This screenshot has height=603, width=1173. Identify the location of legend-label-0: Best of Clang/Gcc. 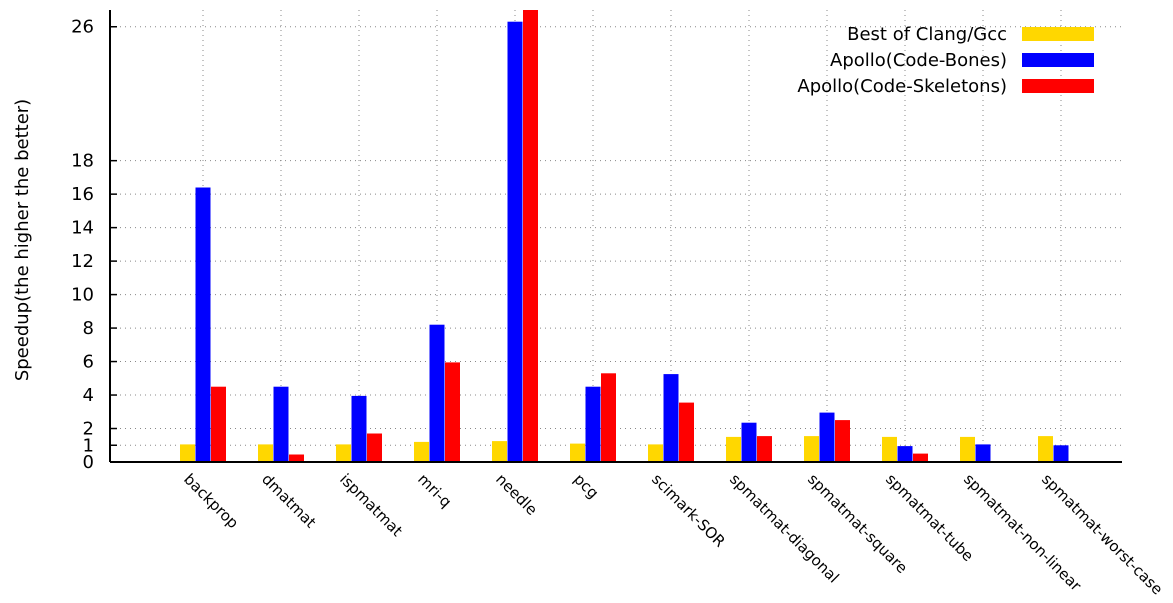
(927, 34).